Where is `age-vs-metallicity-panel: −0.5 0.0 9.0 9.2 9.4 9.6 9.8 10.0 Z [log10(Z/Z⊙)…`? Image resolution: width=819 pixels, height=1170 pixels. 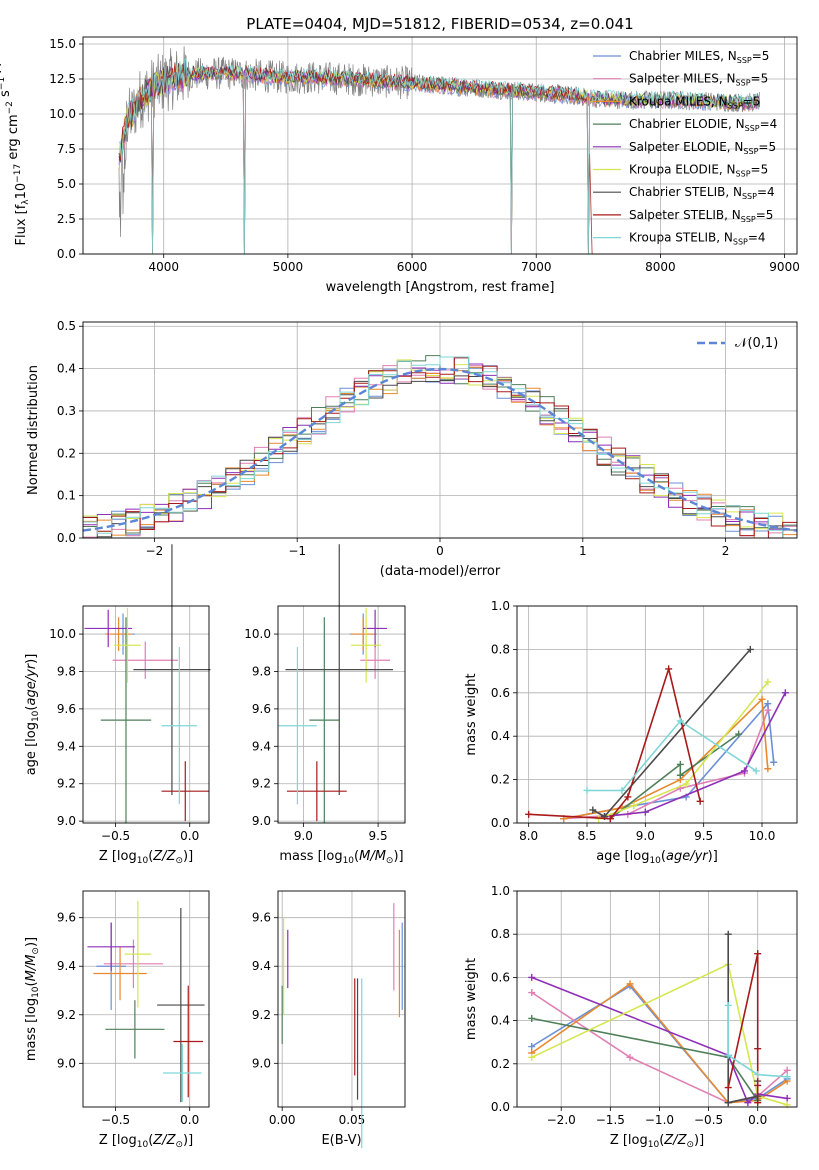 age-vs-metallicity-panel: −0.5 0.0 9.0 9.2 9.4 9.6 9.8 10.0 Z [log10(Z/Z⊙)… is located at coordinates (117, 705).